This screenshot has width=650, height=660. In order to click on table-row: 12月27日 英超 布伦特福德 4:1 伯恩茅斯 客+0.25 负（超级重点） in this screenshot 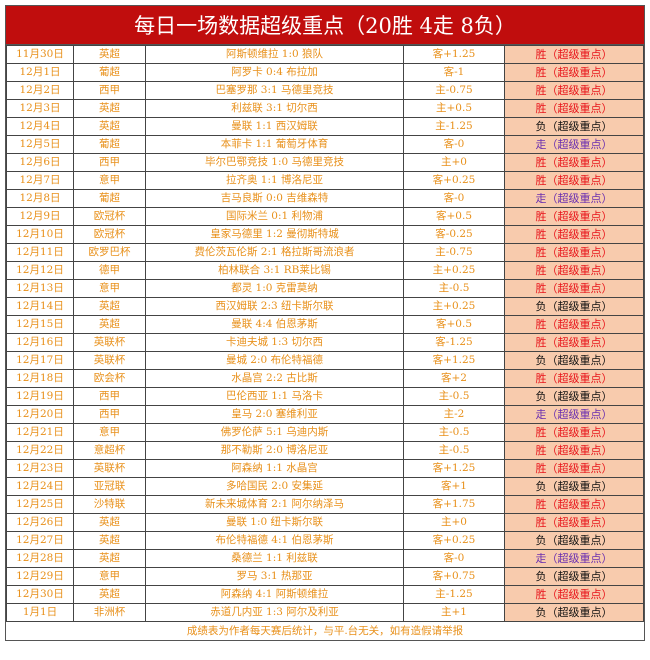, I will do `click(325, 540)`.